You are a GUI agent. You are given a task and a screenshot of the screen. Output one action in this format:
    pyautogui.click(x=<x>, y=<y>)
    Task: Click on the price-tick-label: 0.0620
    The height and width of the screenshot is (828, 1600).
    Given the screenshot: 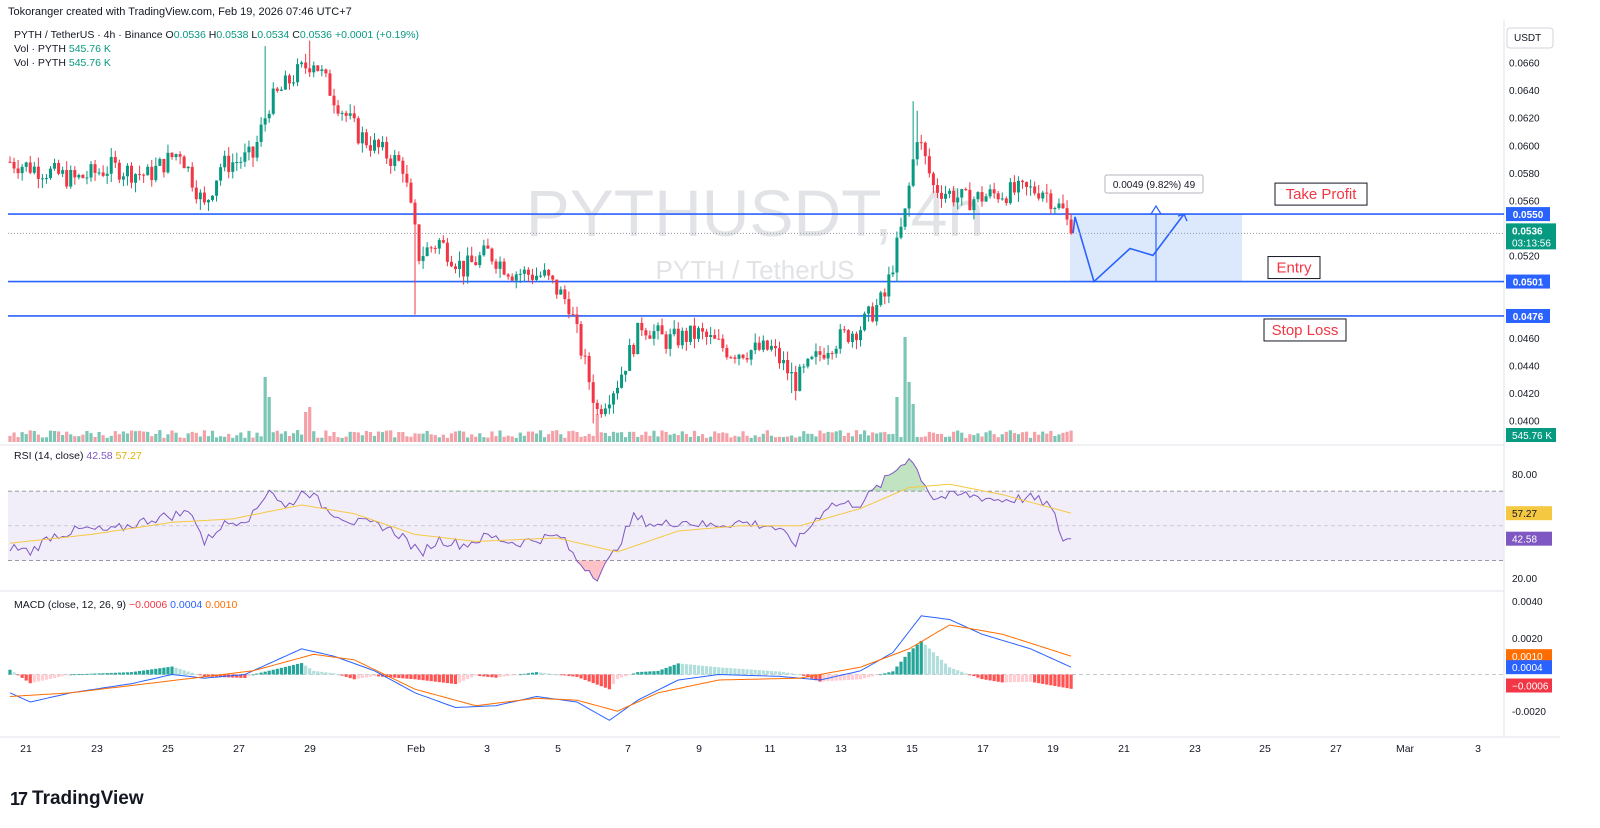 What is the action you would take?
    pyautogui.click(x=1524, y=119)
    